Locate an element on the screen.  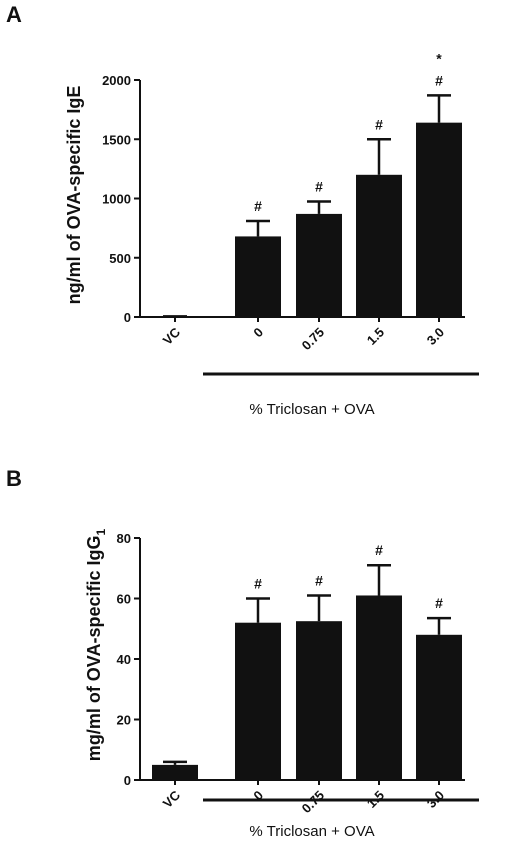
panel-a-y-axis-label: ng/ml of OVA-specific IgE is located at coordinates (74, 195).